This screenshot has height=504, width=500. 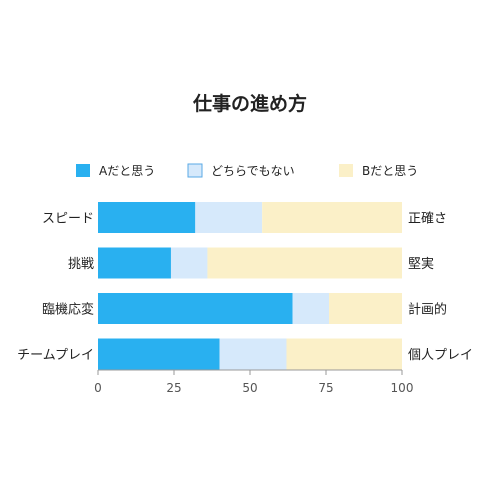 I want to click on x-tick-label-2: 25, so click(x=173, y=388).